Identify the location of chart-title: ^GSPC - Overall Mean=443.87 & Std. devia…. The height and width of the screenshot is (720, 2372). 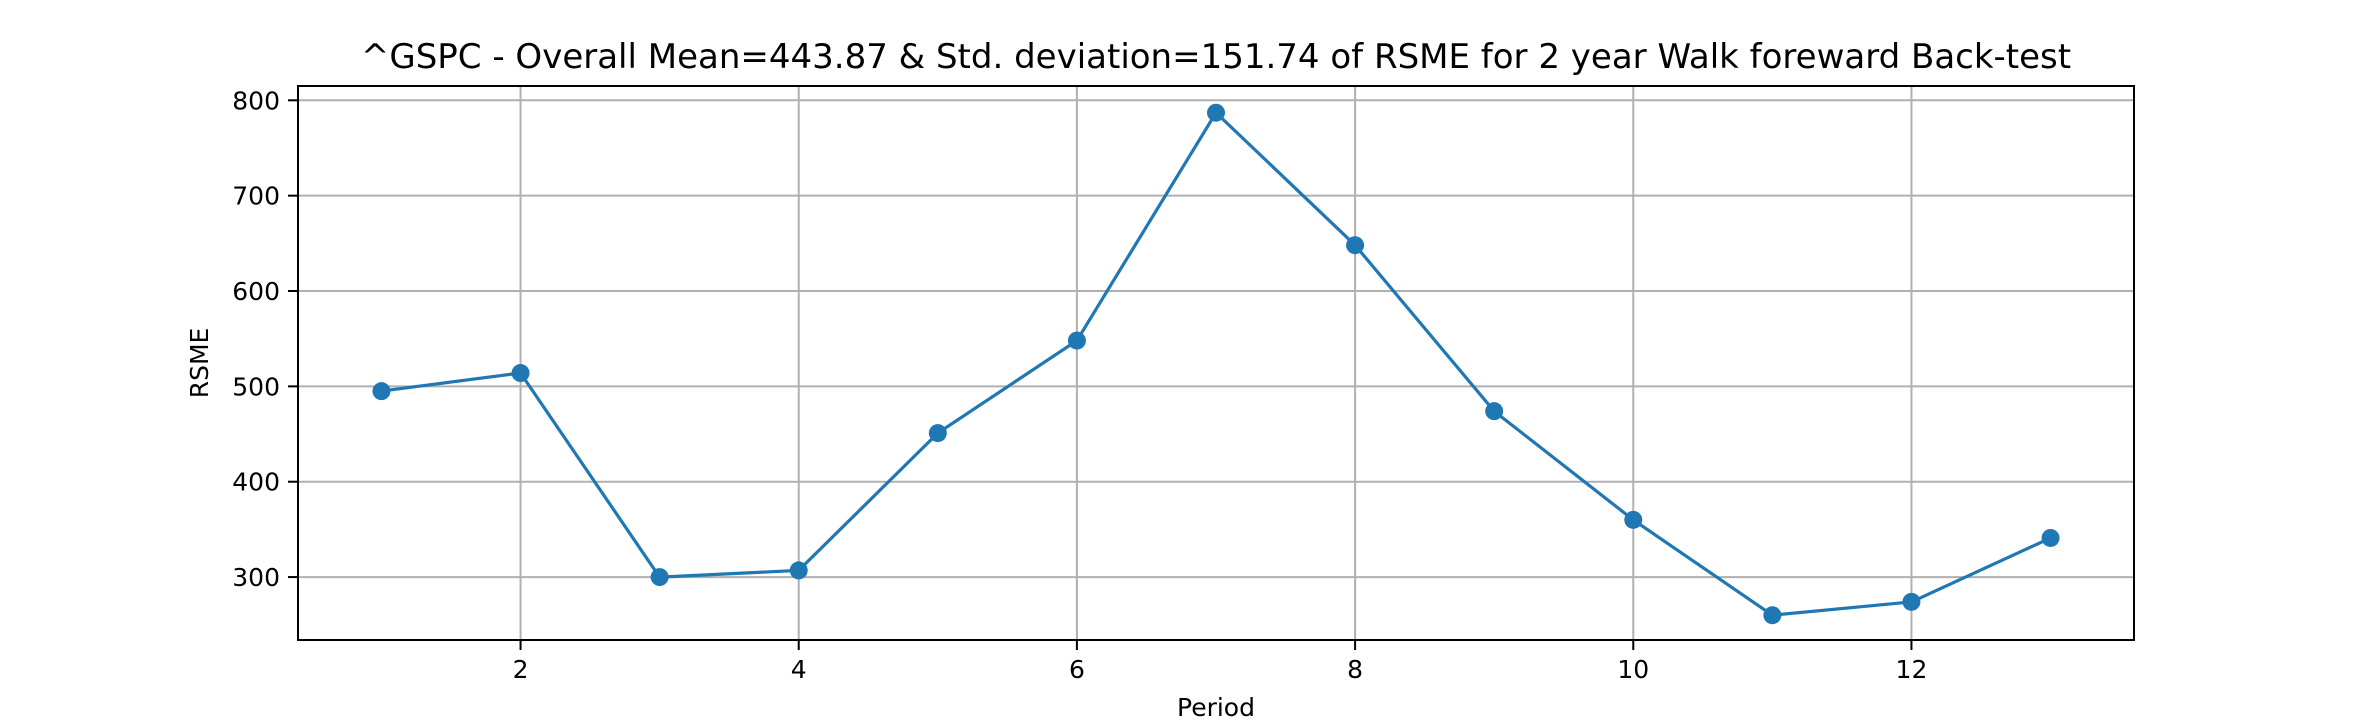
(1216, 57).